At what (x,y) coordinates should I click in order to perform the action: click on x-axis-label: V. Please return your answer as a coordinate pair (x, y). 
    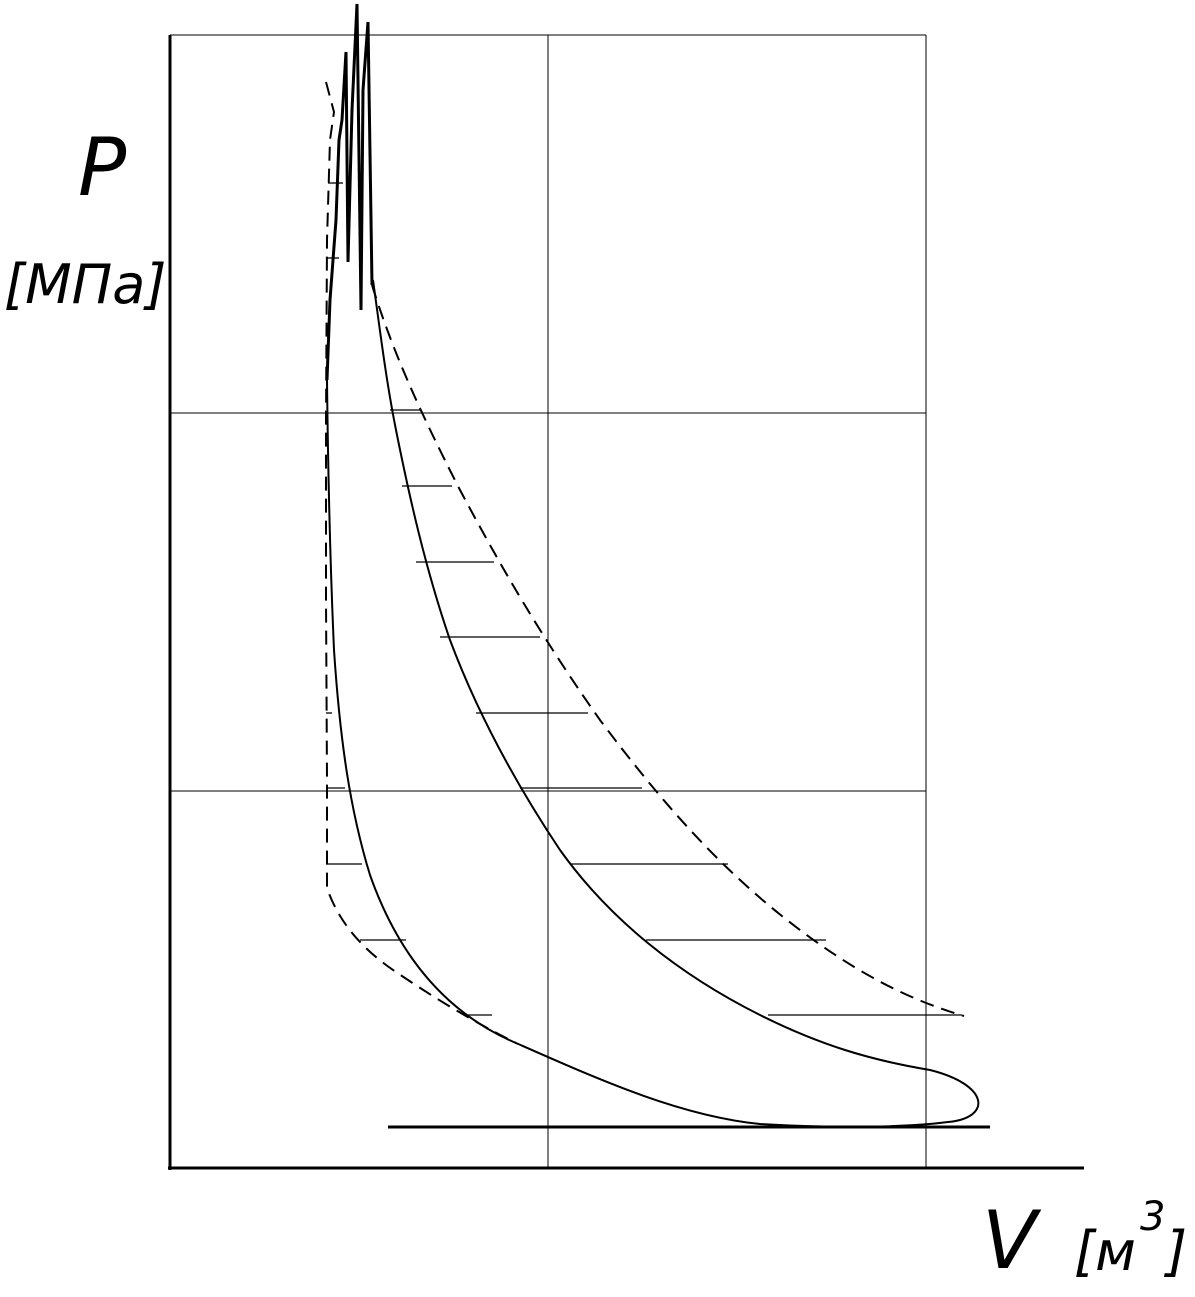
    Looking at the image, I should click on (1012, 1240).